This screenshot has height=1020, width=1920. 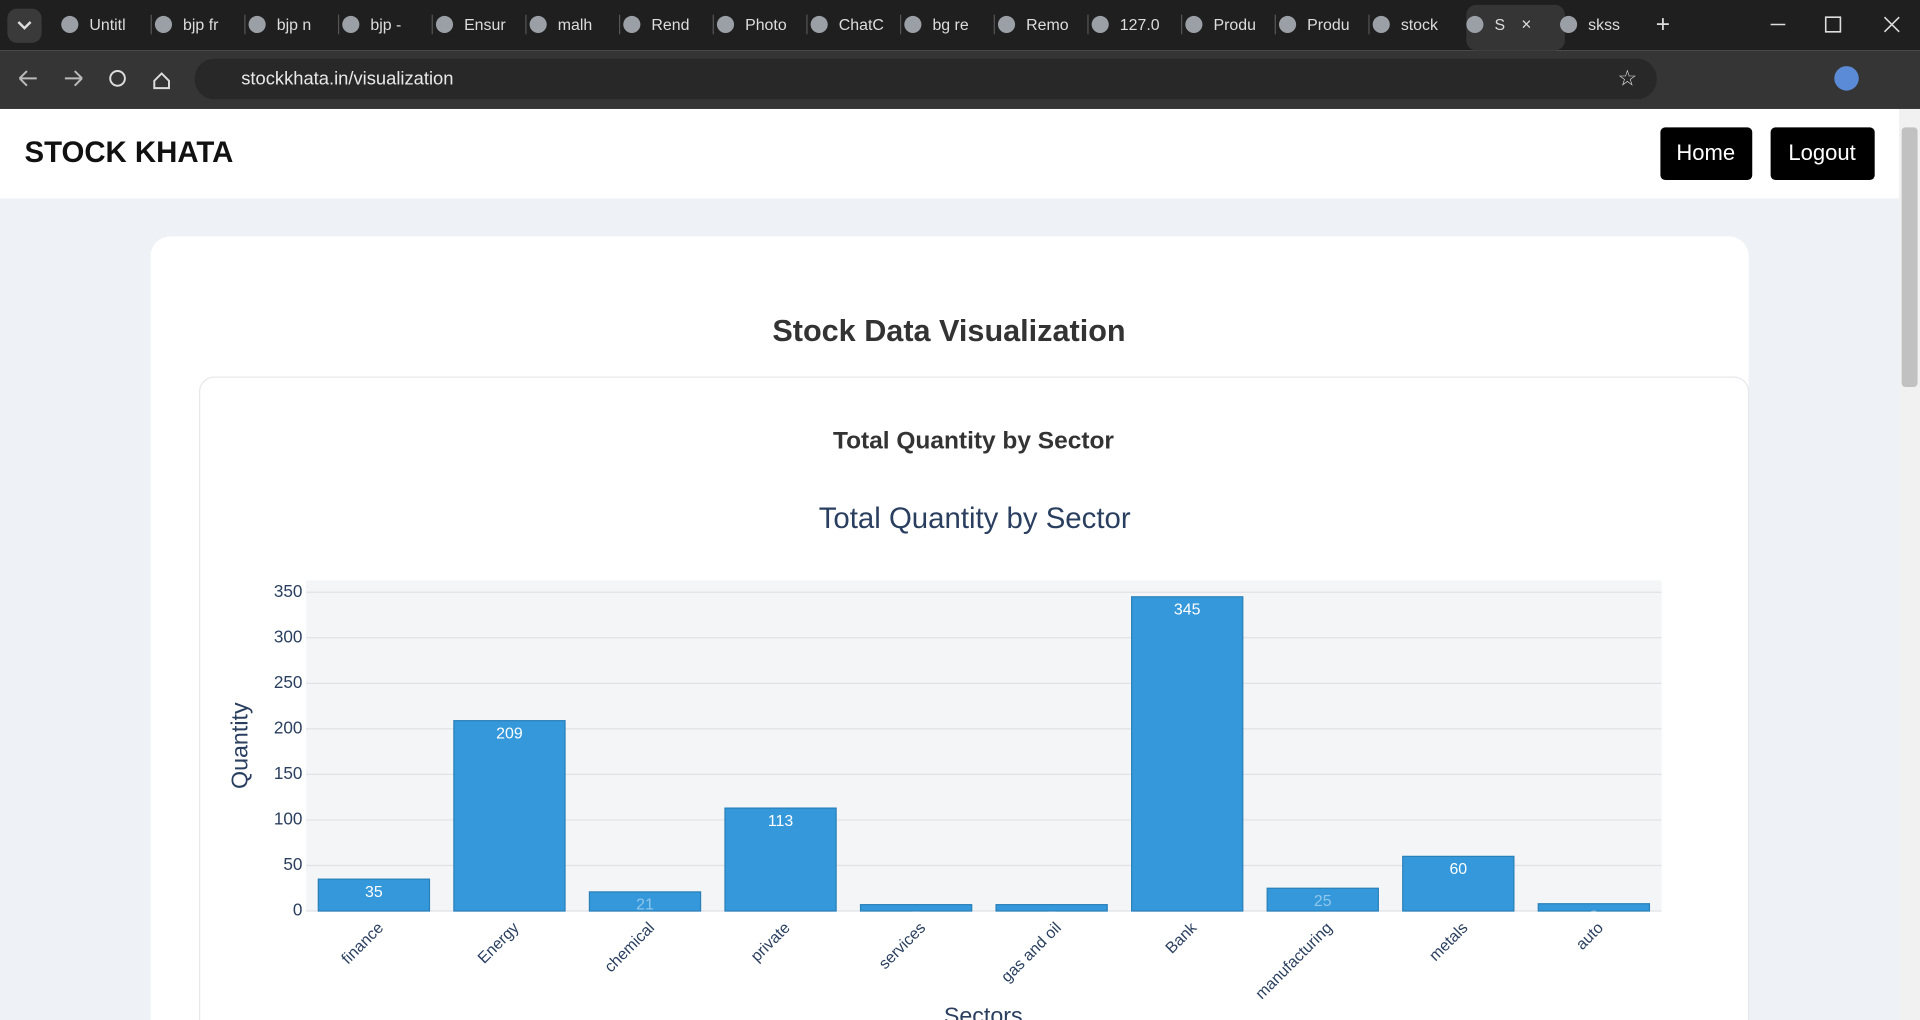 I want to click on window-controls, so click(x=1835, y=24).